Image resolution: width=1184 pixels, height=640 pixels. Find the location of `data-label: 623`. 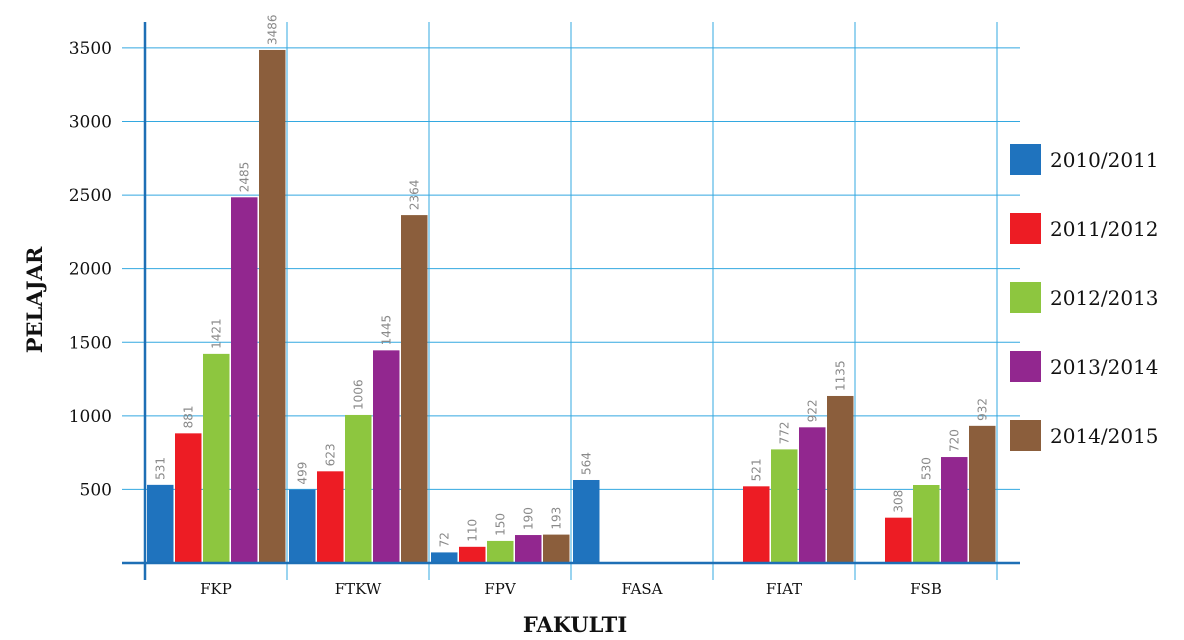

data-label: 623 is located at coordinates (330, 454).